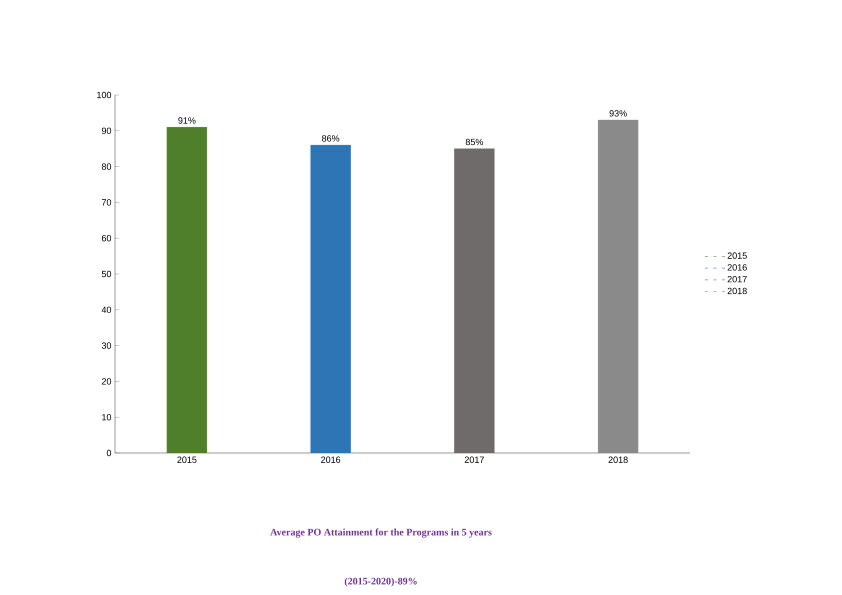 The image size is (842, 595). I want to click on y-tick-label: 50, so click(107, 274).